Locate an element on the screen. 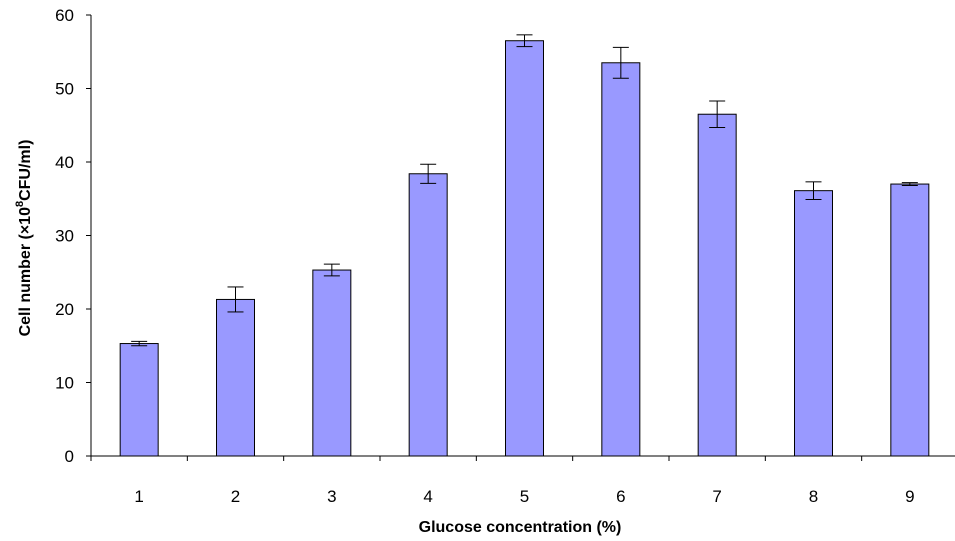 This screenshot has width=955, height=541. y-tick-label: 30 is located at coordinates (64, 236).